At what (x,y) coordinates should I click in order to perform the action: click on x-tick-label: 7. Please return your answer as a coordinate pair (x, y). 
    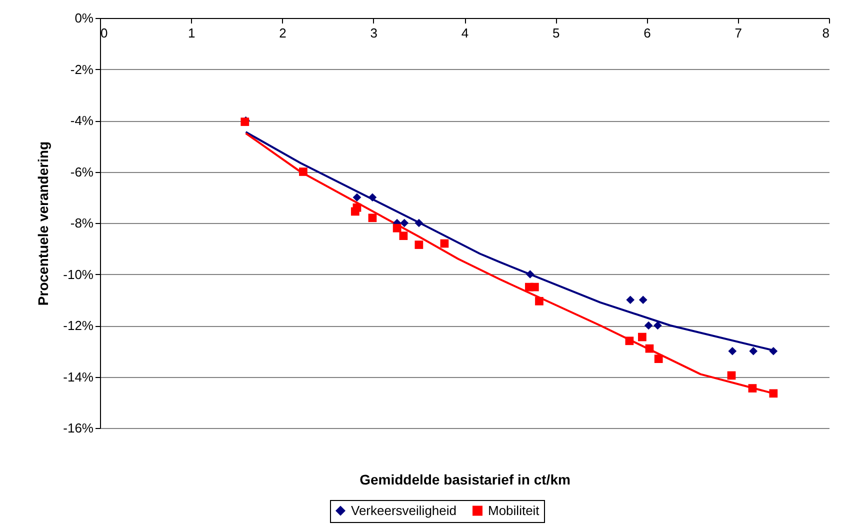
    Looking at the image, I should click on (738, 33).